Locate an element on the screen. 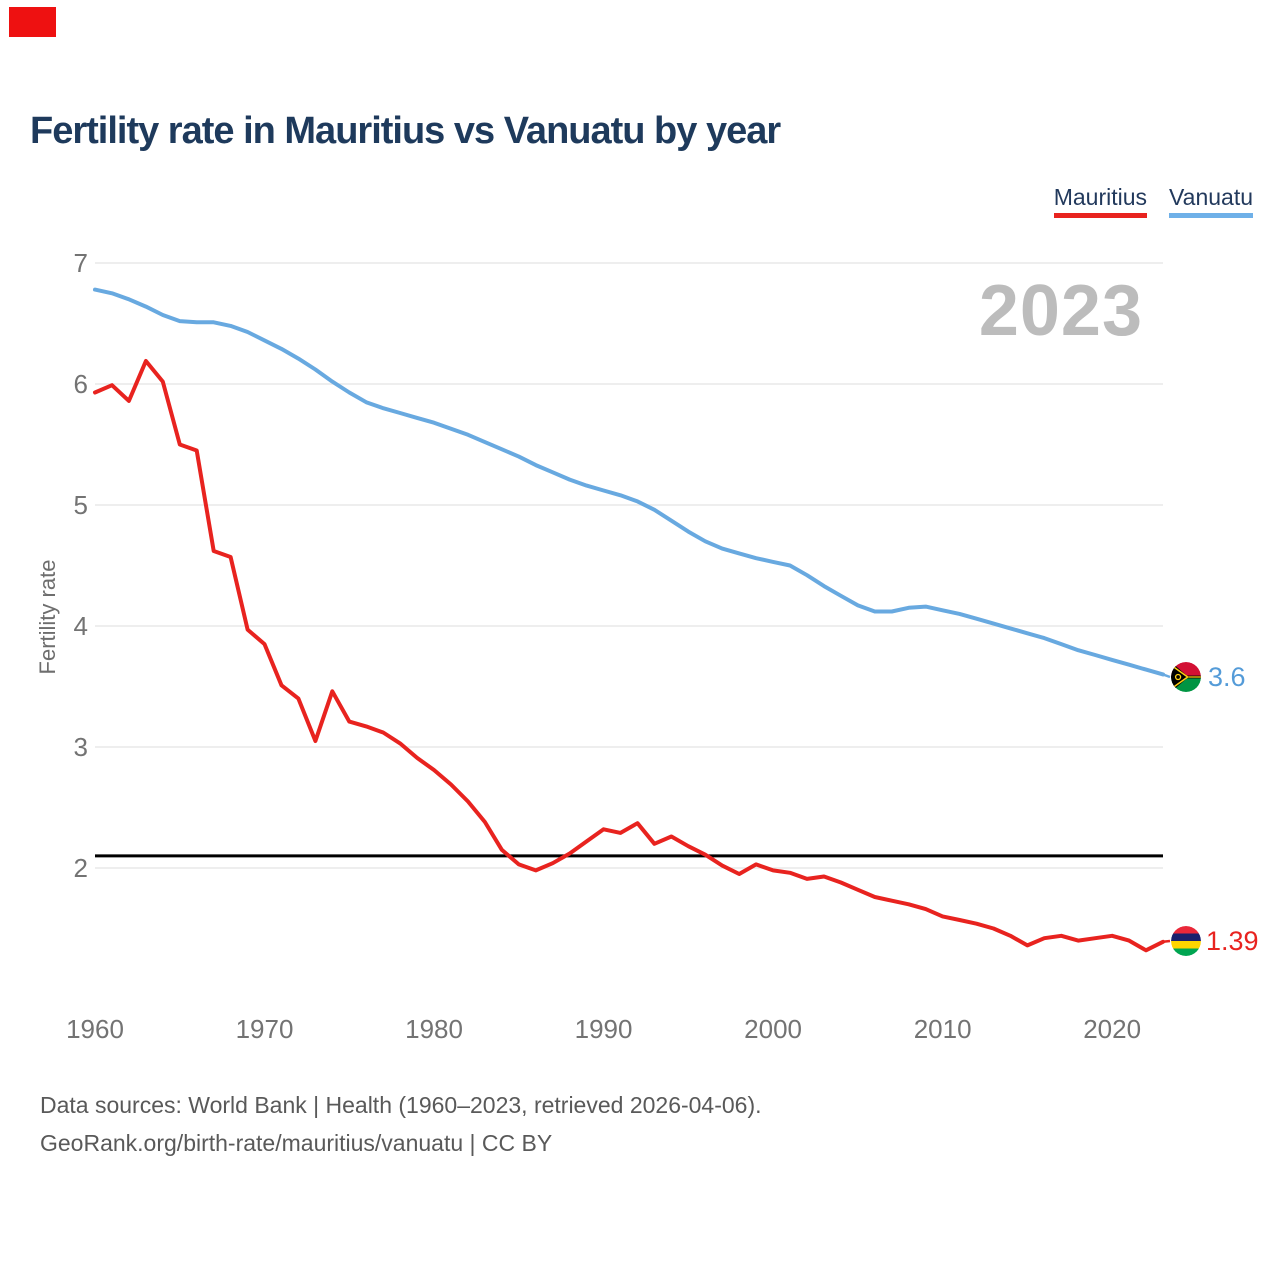 The image size is (1280, 1280). mauritius-end-connector is located at coordinates (1166, 941).